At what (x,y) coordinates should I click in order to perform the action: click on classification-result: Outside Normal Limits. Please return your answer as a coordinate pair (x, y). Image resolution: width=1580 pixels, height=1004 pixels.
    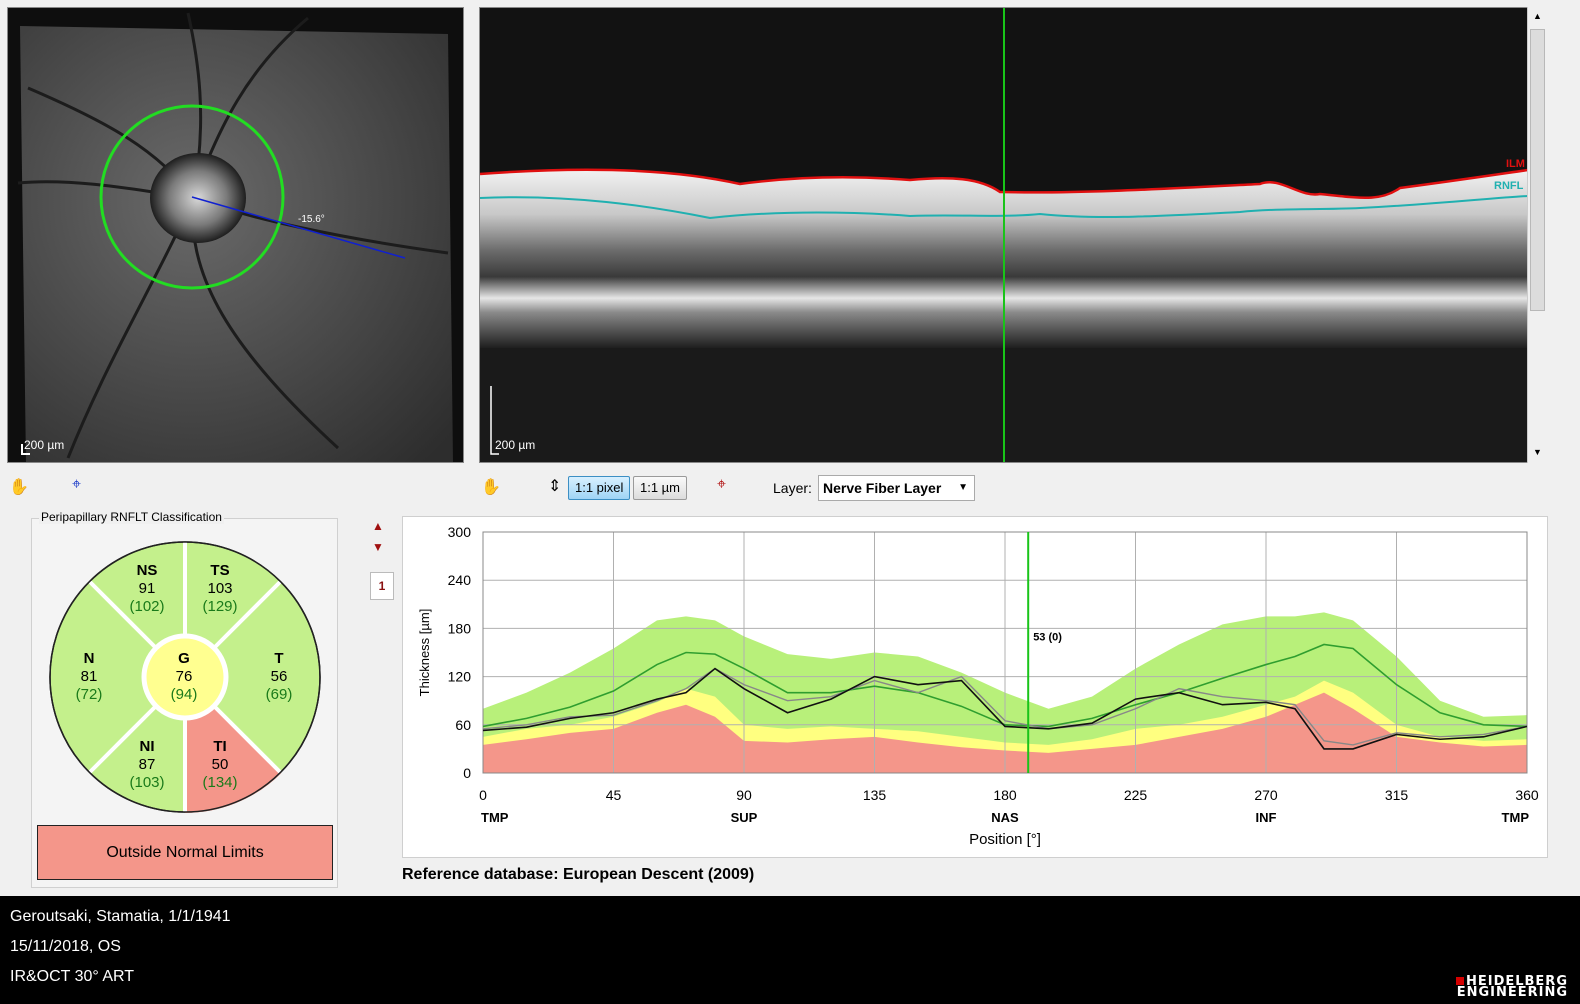
    Looking at the image, I should click on (185, 852).